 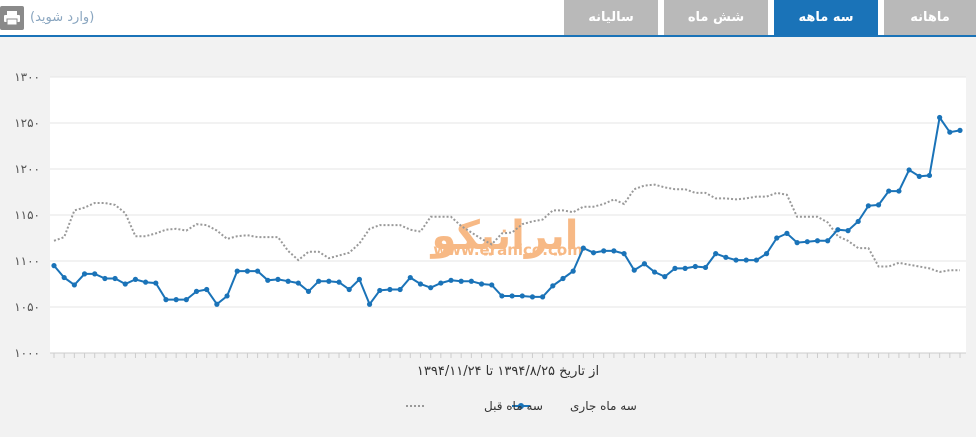 What do you see at coordinates (62, 17) in the screenshot?
I see `login-link: (وارد شوید)` at bounding box center [62, 17].